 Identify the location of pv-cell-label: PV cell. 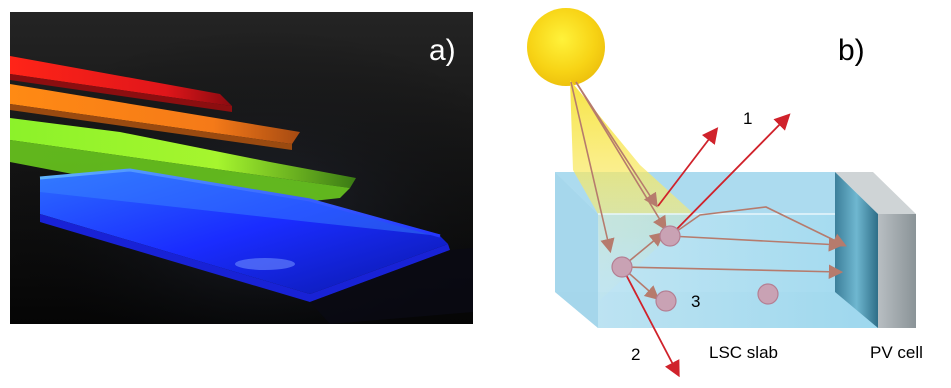
(896, 352).